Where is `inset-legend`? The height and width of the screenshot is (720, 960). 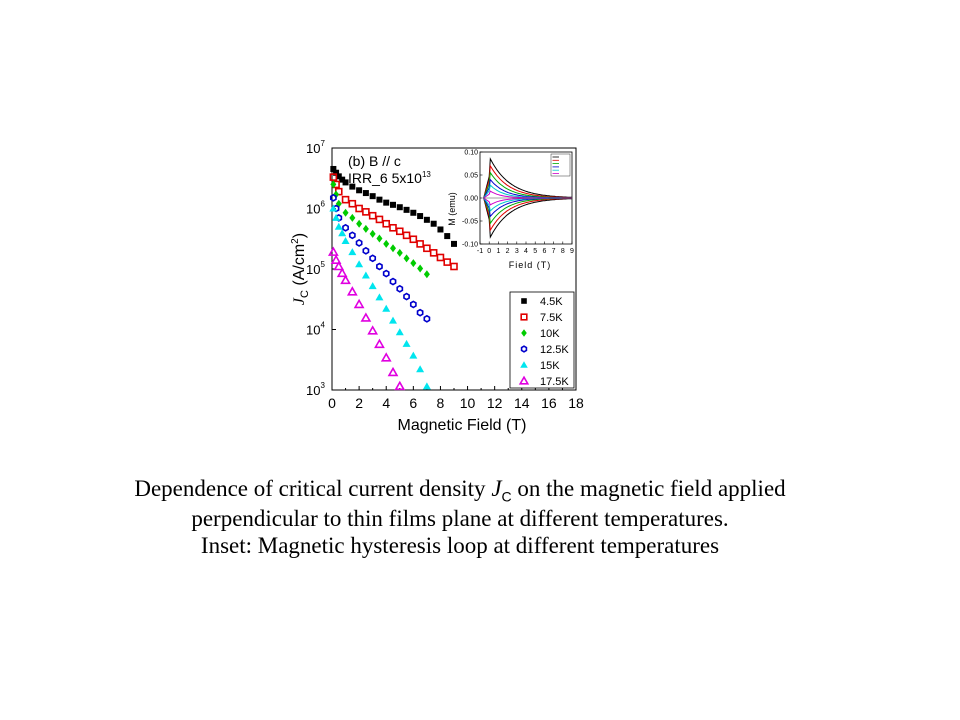
inset-legend is located at coordinates (560, 165).